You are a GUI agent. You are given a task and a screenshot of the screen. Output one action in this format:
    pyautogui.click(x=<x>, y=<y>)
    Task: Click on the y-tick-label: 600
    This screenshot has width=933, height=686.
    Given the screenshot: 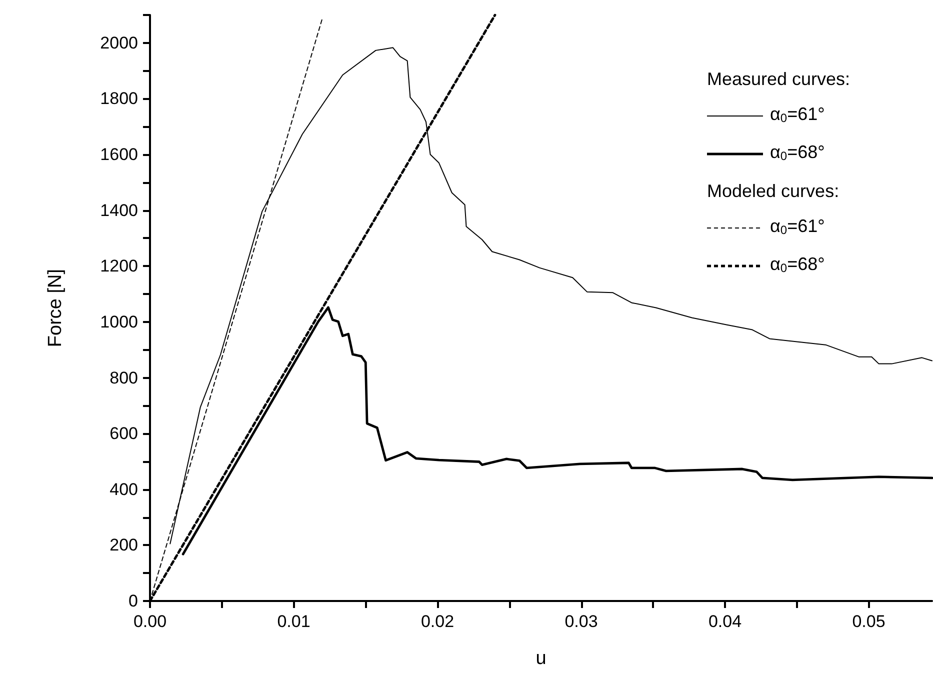 What is the action you would take?
    pyautogui.click(x=124, y=434)
    